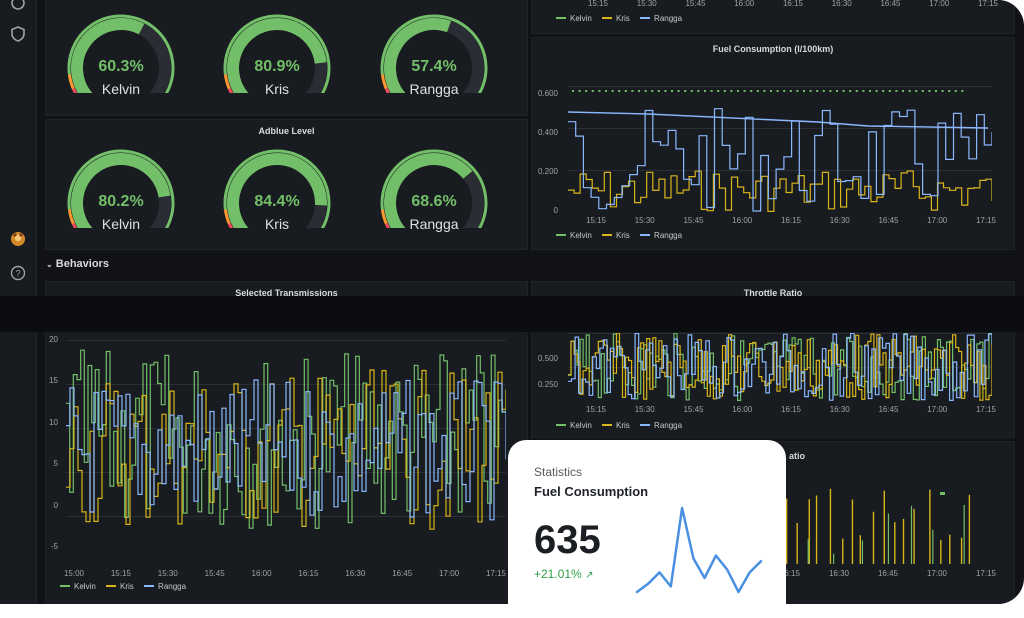 This screenshot has width=1024, height=618. I want to click on help-icon: ?, so click(18, 273).